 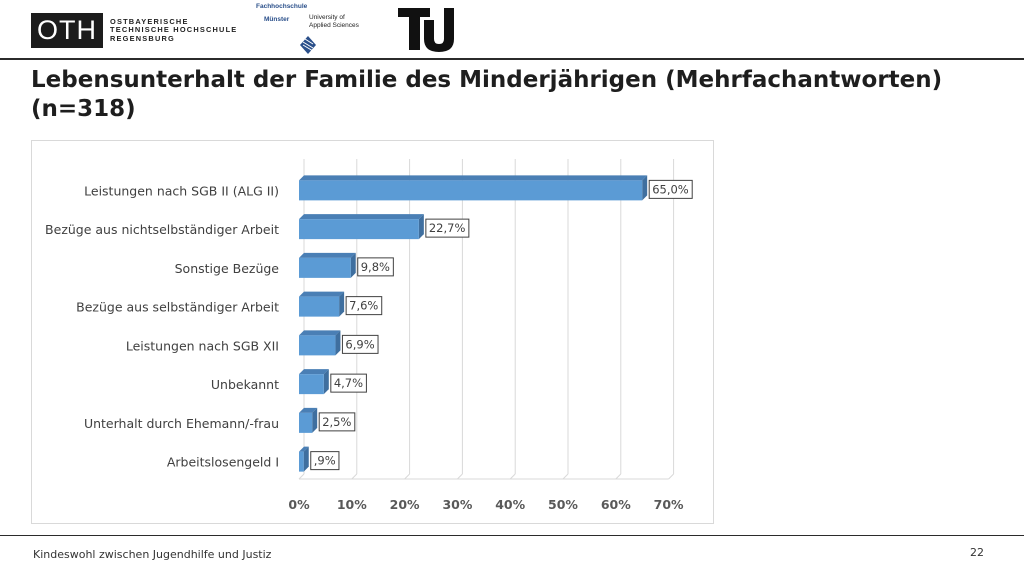 I want to click on data-label: 22,7%, so click(x=447, y=228).